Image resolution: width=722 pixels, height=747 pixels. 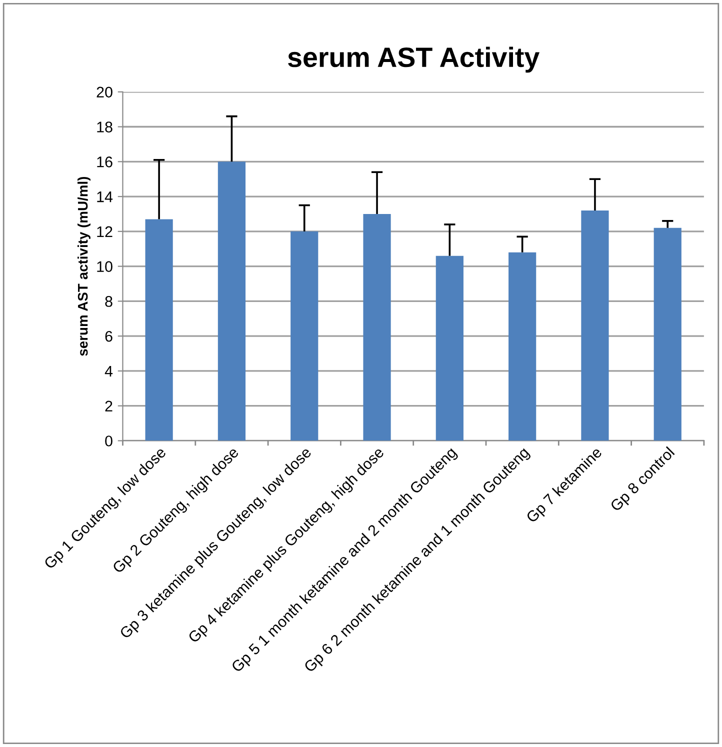 I want to click on y-tick-label: 0, so click(x=108, y=441).